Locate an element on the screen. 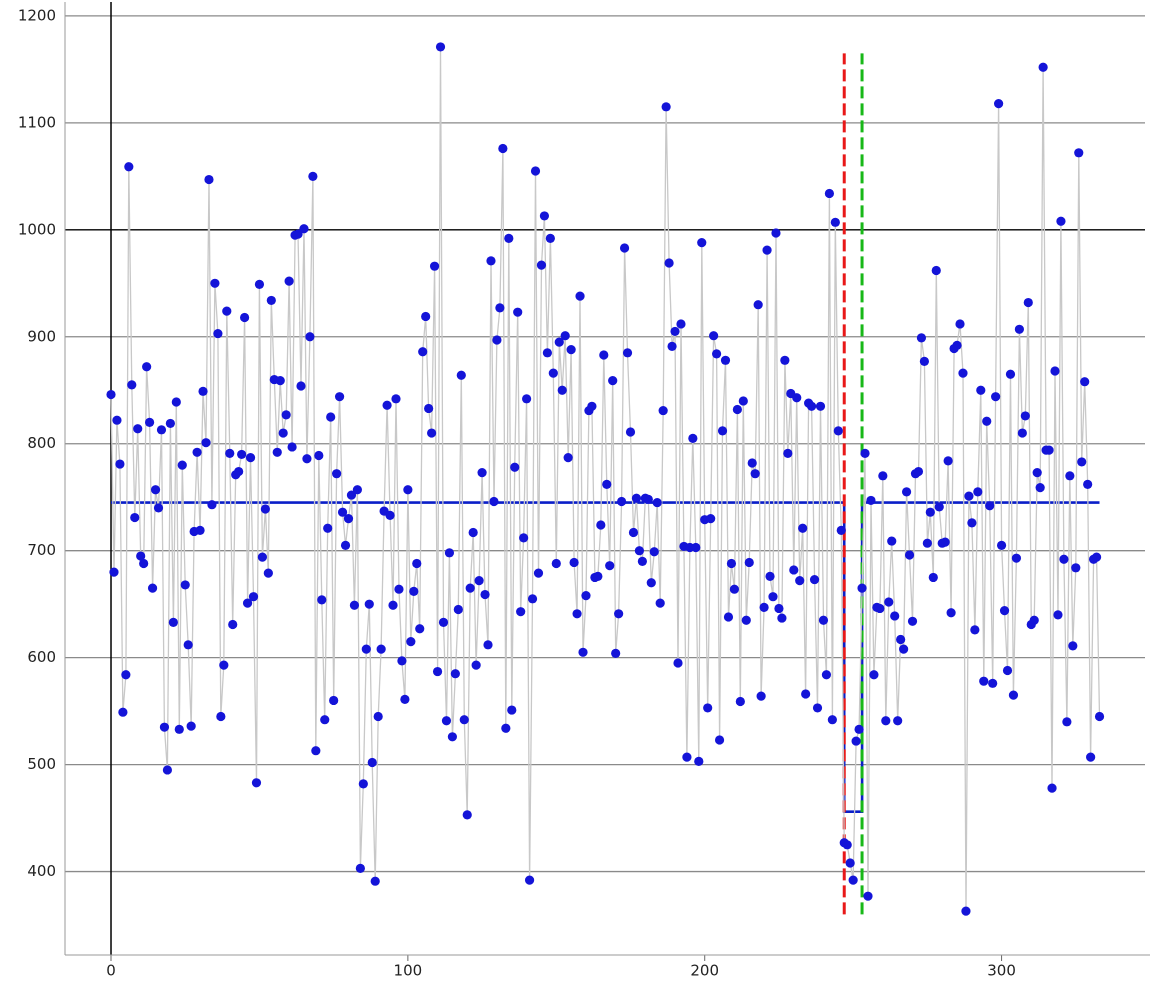 Image resolution: width=1152 pixels, height=994 pixels. x-tick-label: 0 is located at coordinates (111, 971).